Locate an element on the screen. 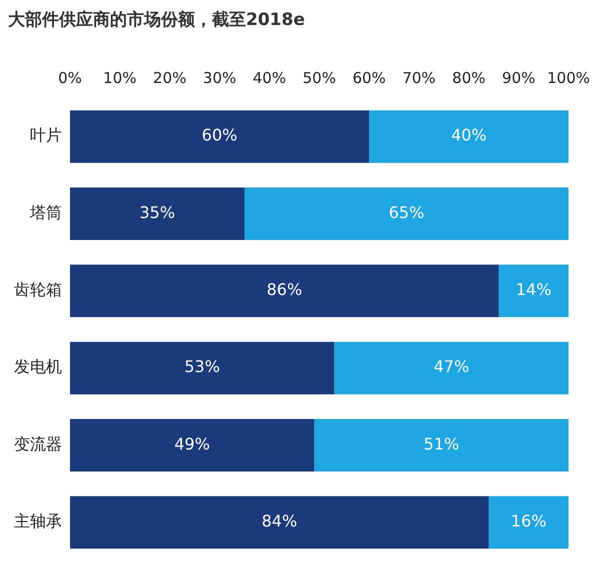  data-label: 14% is located at coordinates (534, 290).